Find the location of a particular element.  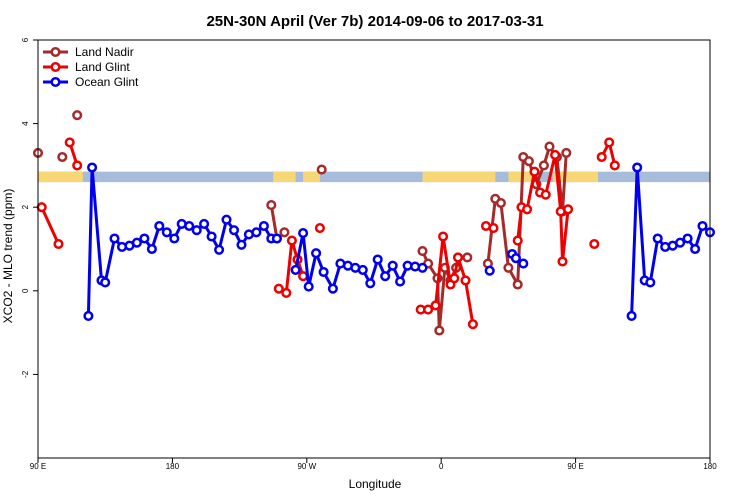

legend-label-land-nadir: Land Nadir is located at coordinates (104, 52).